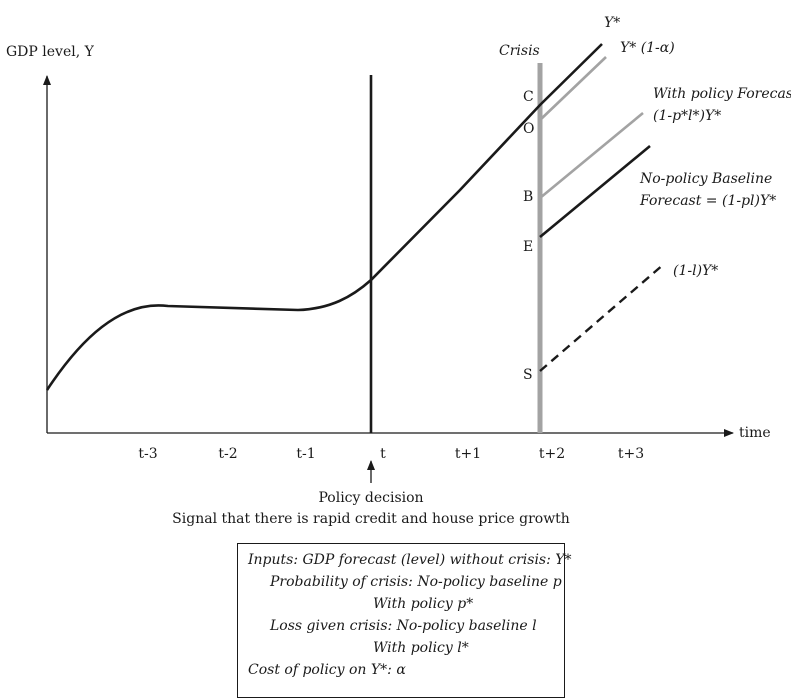 Image resolution: width=791 pixels, height=698 pixels. What do you see at coordinates (707, 201) in the screenshot?
I see `no-policy-label-2: Forecast = (1-pl)Y*` at bounding box center [707, 201].